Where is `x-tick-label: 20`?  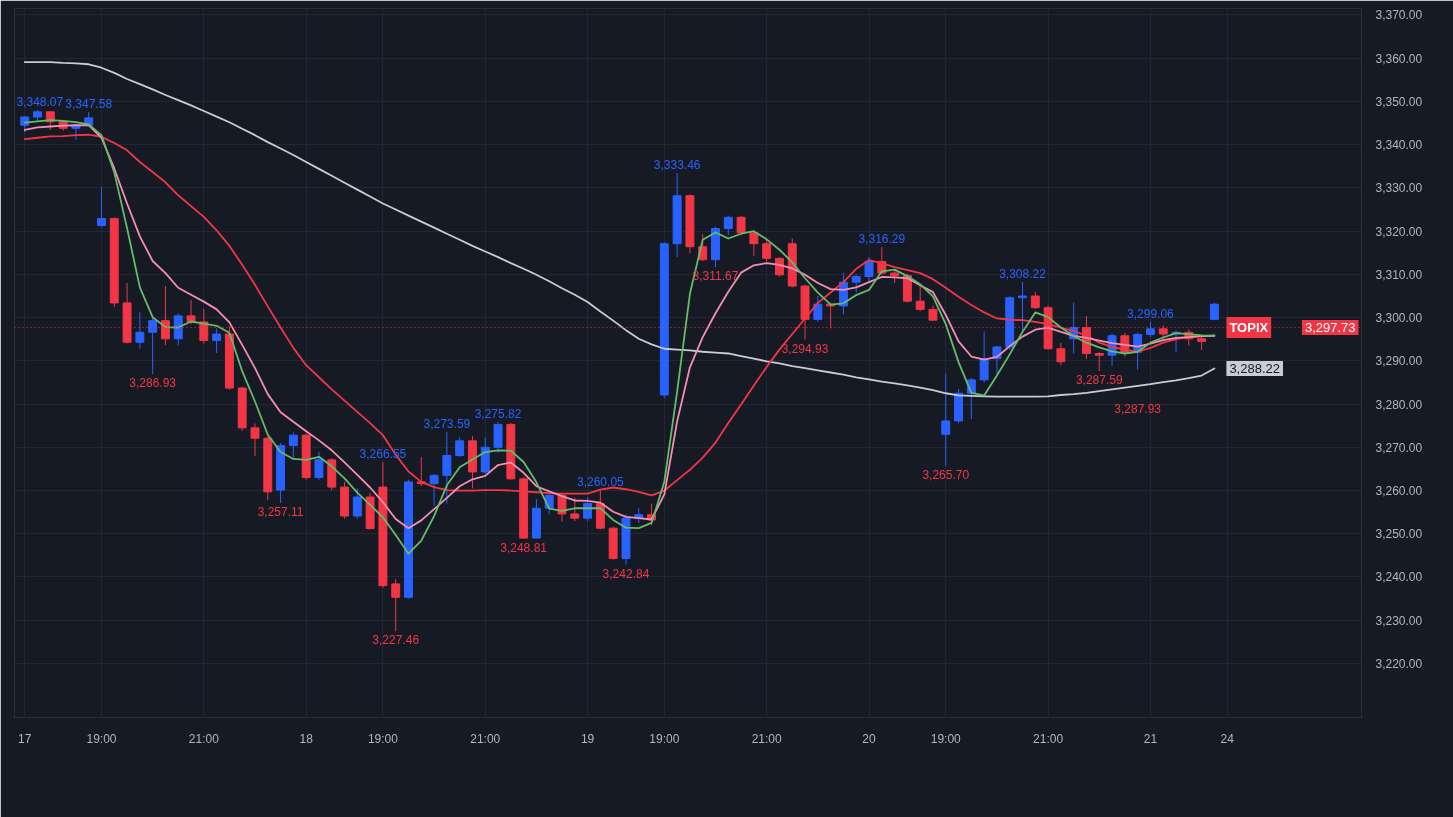 x-tick-label: 20 is located at coordinates (869, 738).